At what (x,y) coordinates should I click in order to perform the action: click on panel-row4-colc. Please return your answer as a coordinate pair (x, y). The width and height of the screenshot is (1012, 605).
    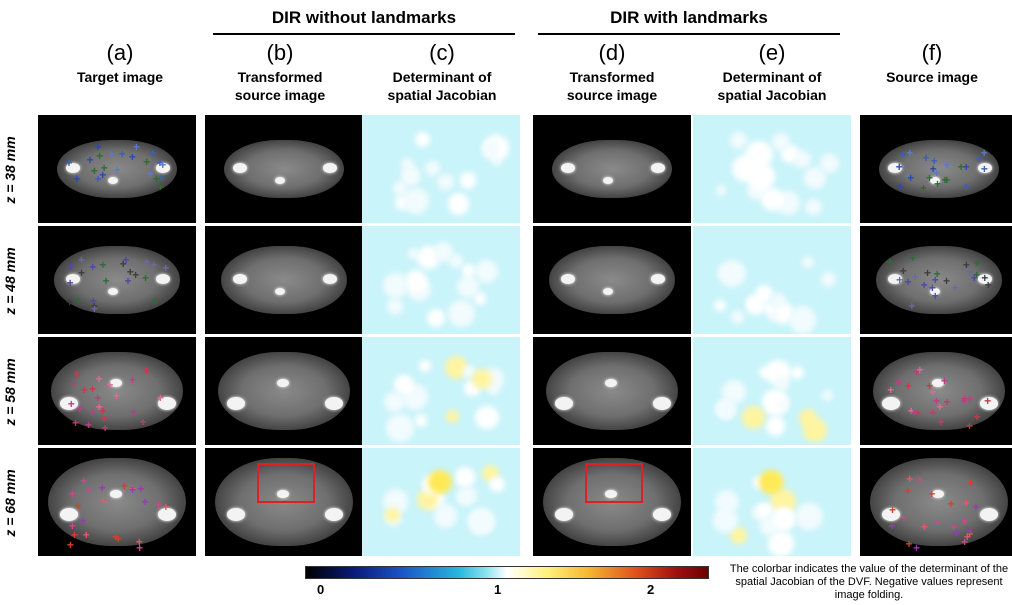
    Looking at the image, I should click on (441, 502).